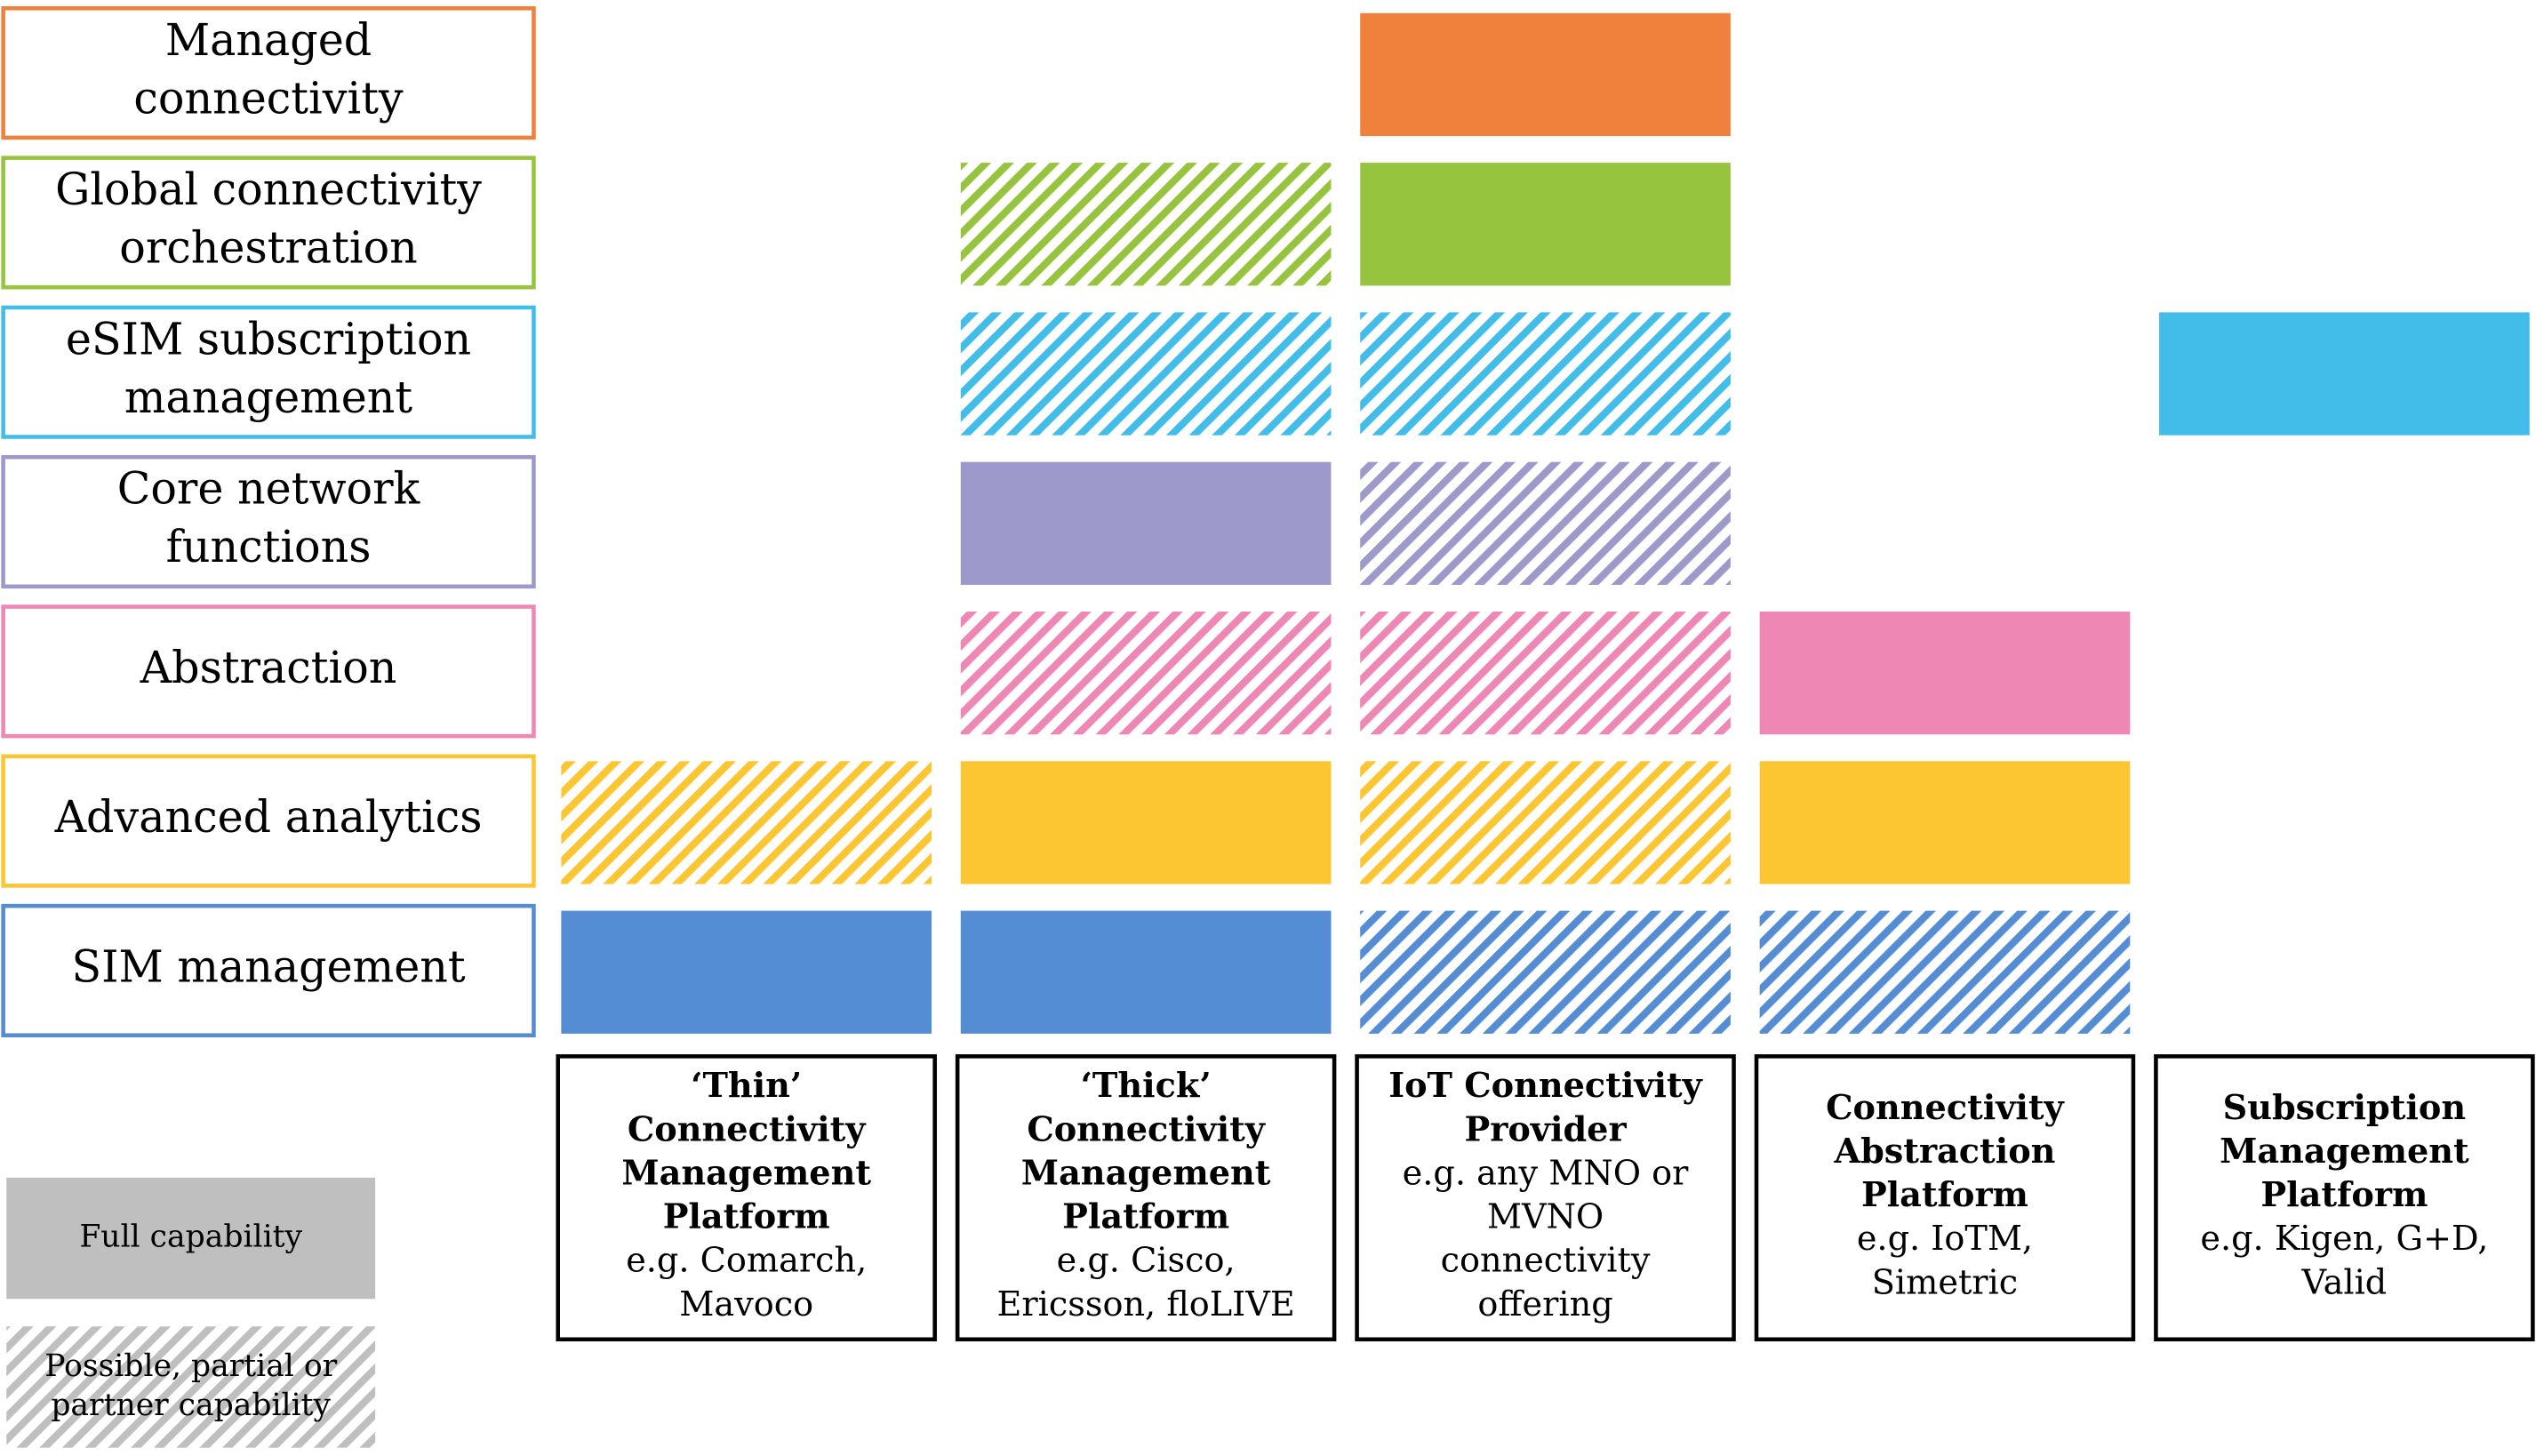 This screenshot has height=1456, width=2536. What do you see at coordinates (1944, 1152) in the screenshot?
I see `column-title: Abstraction` at bounding box center [1944, 1152].